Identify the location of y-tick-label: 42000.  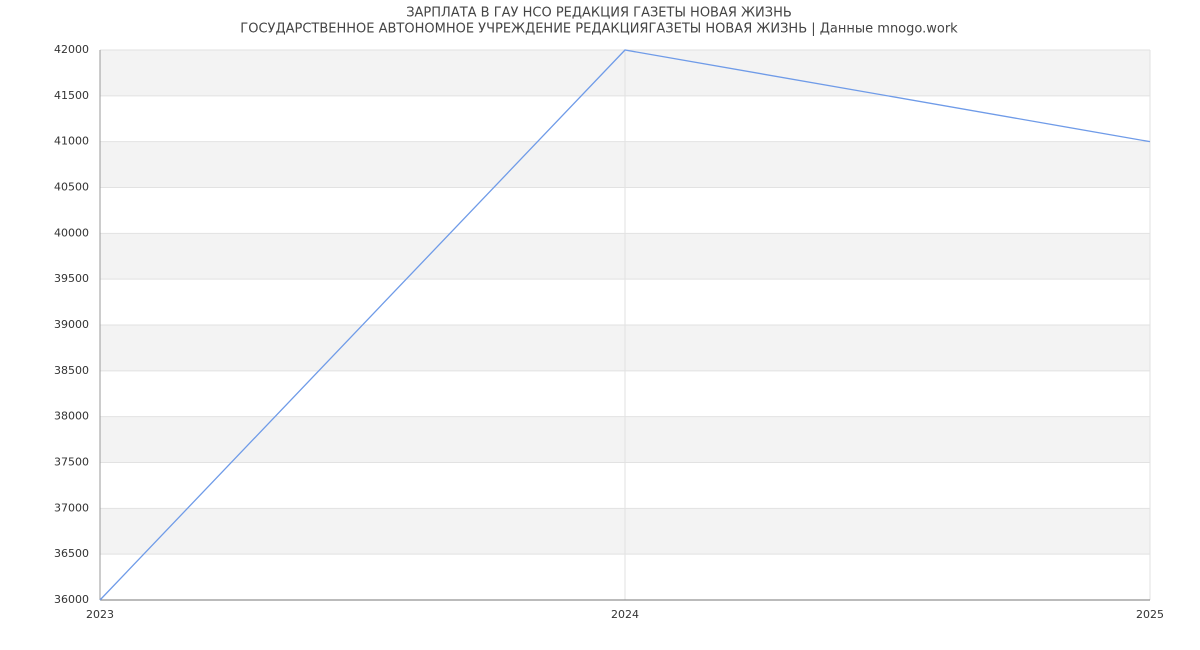
(71, 49).